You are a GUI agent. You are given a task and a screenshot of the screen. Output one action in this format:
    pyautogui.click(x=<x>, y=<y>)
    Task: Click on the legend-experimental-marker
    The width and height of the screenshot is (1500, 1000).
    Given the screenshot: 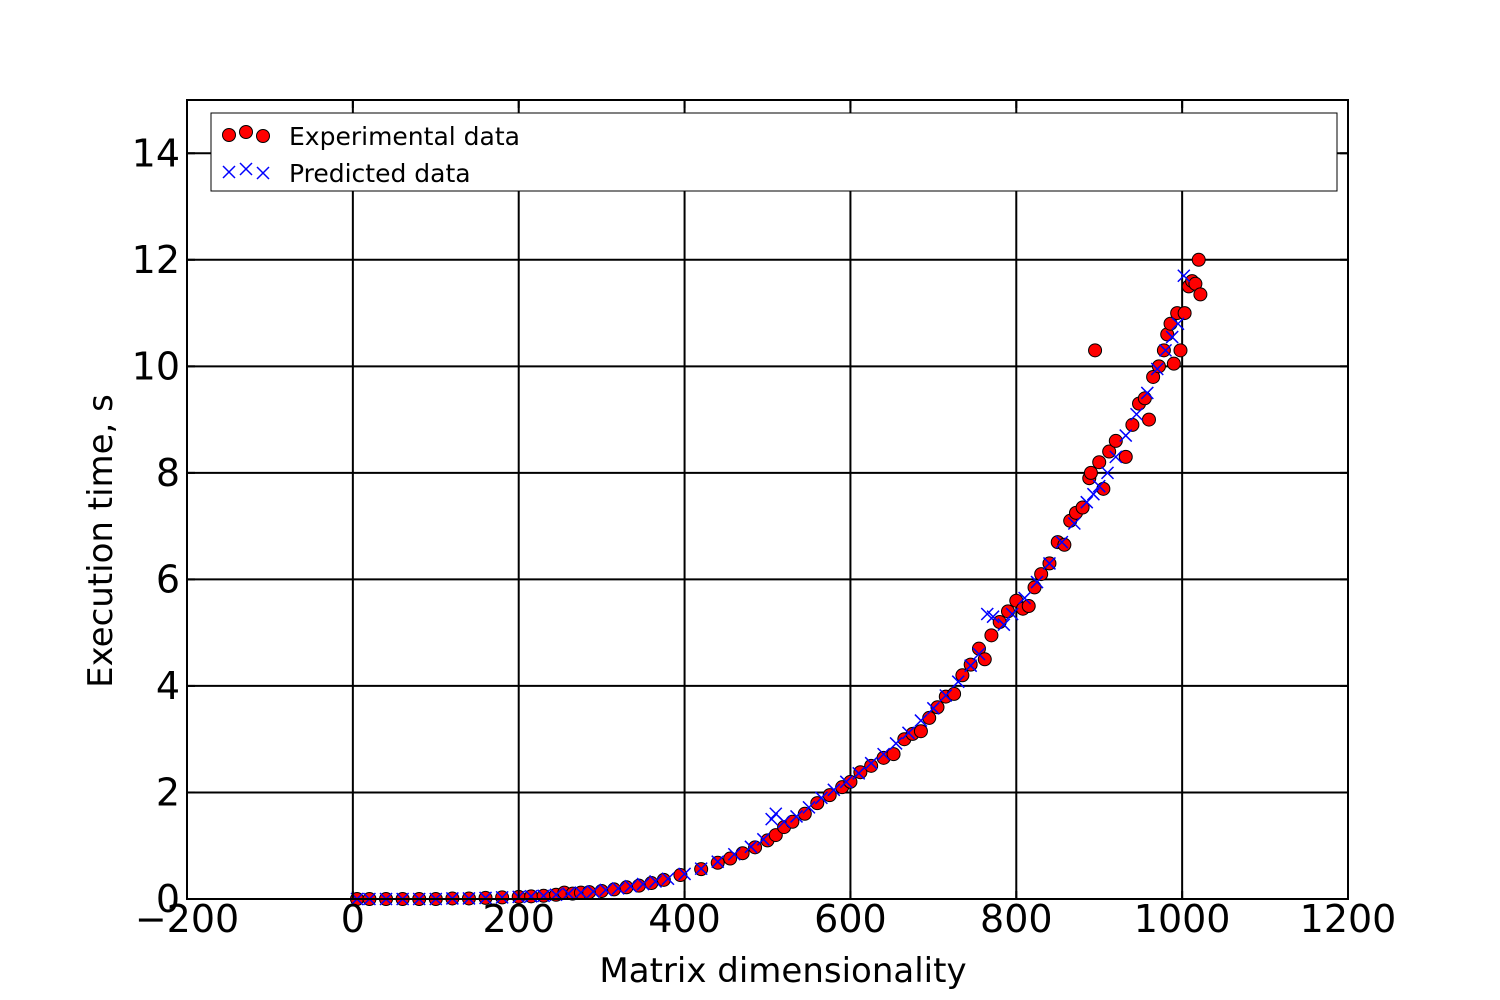 What is the action you would take?
    pyautogui.click(x=246, y=134)
    